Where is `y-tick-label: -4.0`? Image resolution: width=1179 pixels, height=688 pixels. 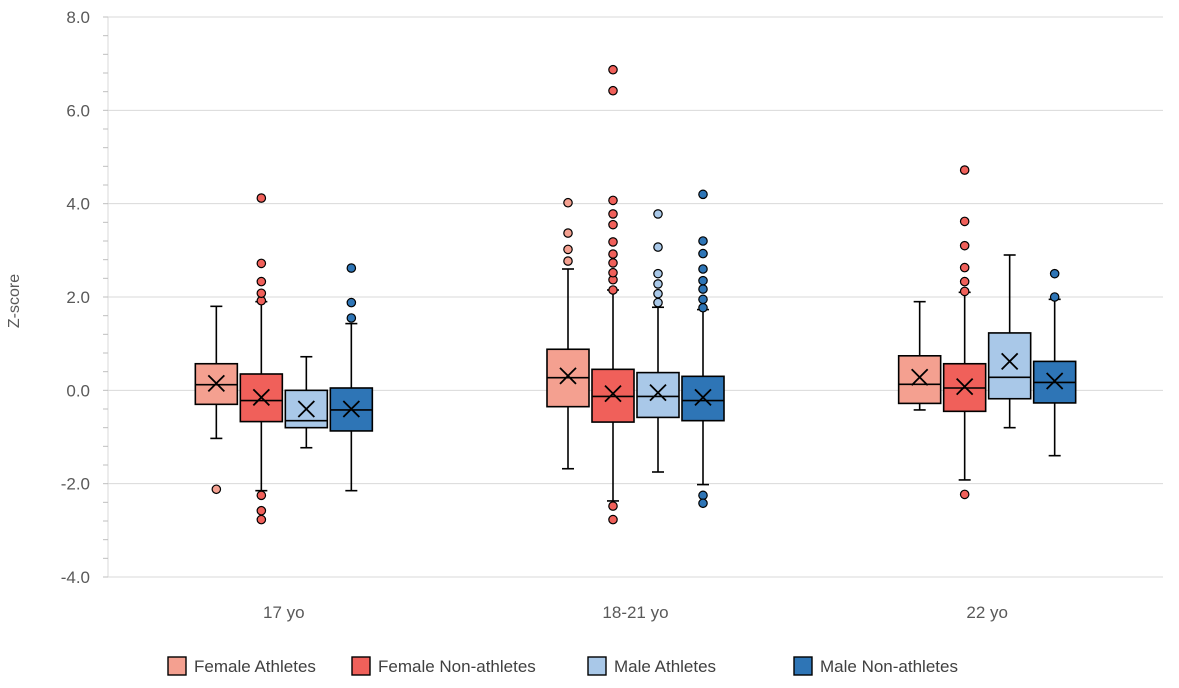
y-tick-label: -4.0 is located at coordinates (75, 577).